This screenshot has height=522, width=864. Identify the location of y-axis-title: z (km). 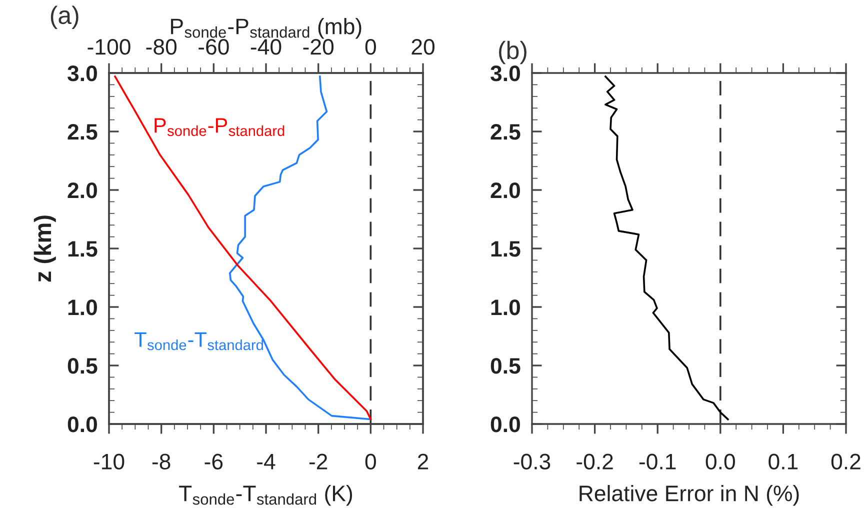
(45, 249).